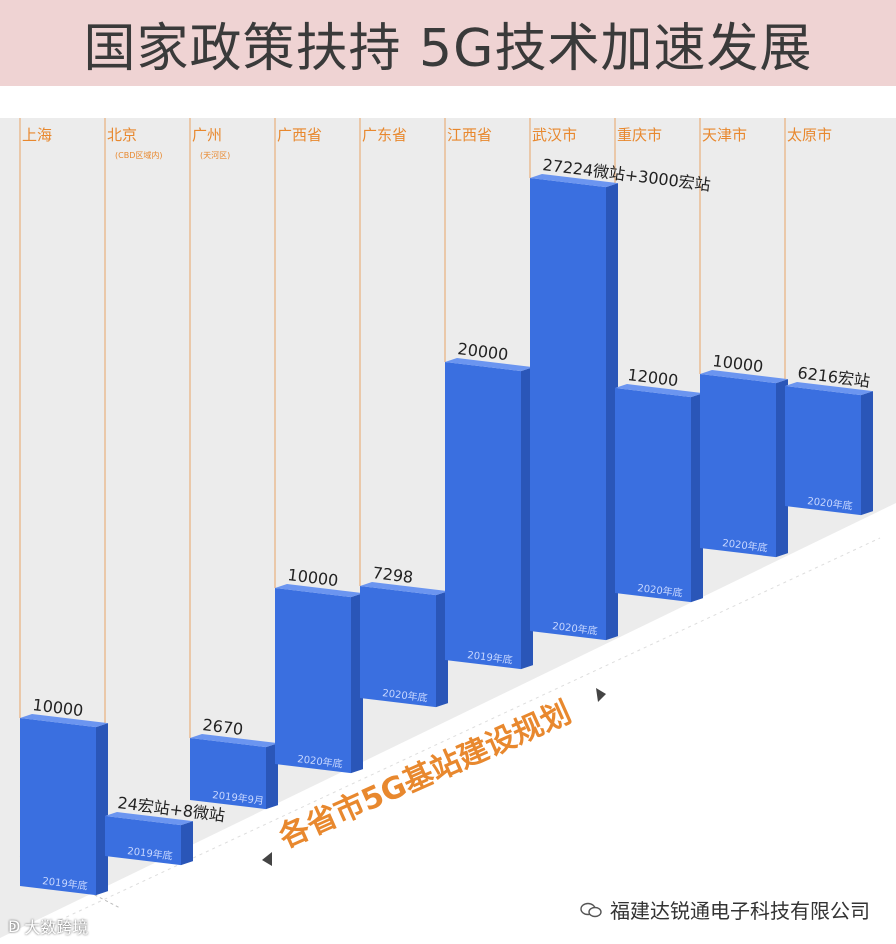 This screenshot has width=896, height=944. What do you see at coordinates (299, 135) in the screenshot?
I see `category-label: 广西省` at bounding box center [299, 135].